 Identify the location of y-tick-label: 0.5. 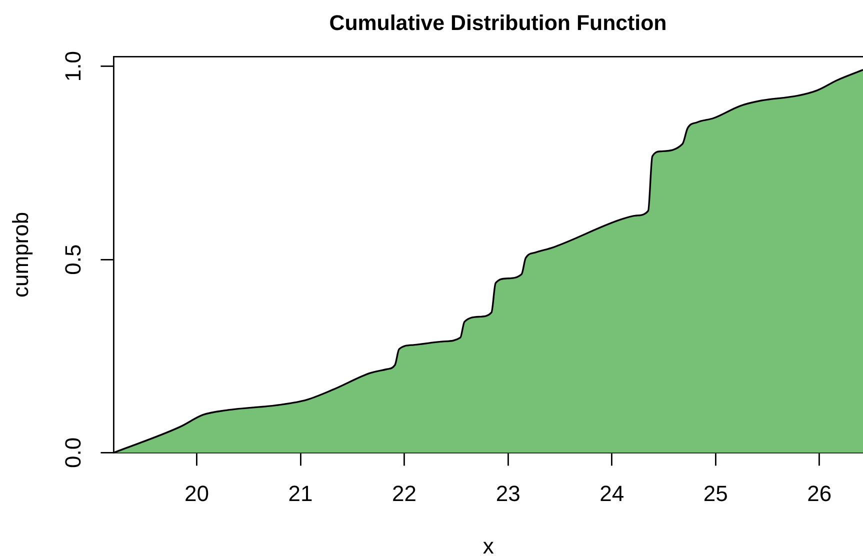
(73, 259).